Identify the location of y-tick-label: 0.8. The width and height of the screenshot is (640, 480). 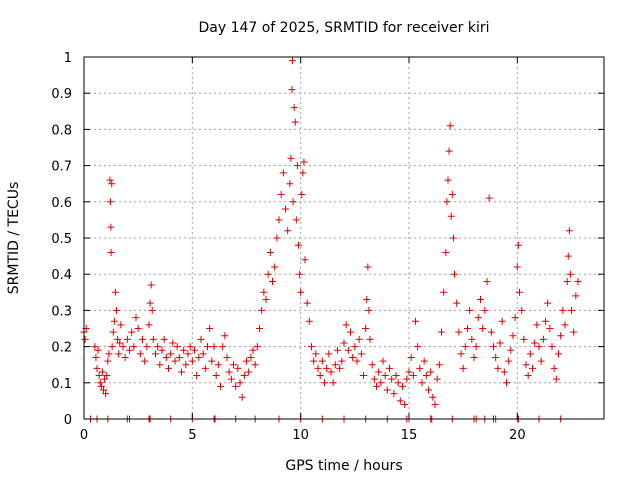
(61, 130).